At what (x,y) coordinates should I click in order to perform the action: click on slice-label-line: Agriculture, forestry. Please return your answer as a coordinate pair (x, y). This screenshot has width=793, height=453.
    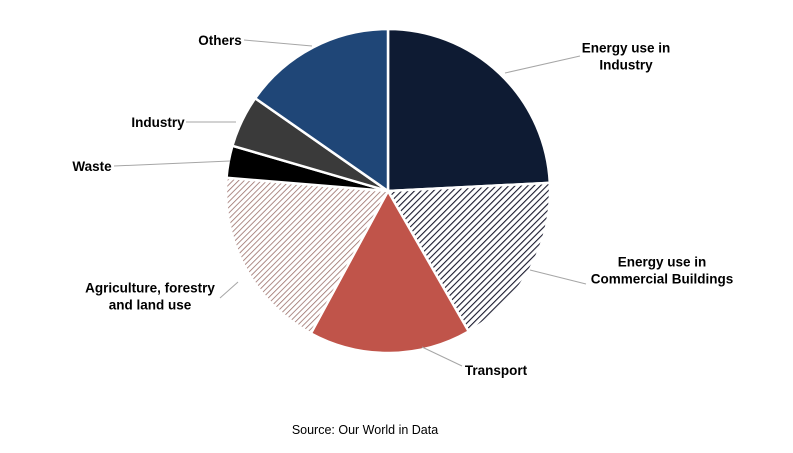
    Looking at the image, I should click on (150, 288).